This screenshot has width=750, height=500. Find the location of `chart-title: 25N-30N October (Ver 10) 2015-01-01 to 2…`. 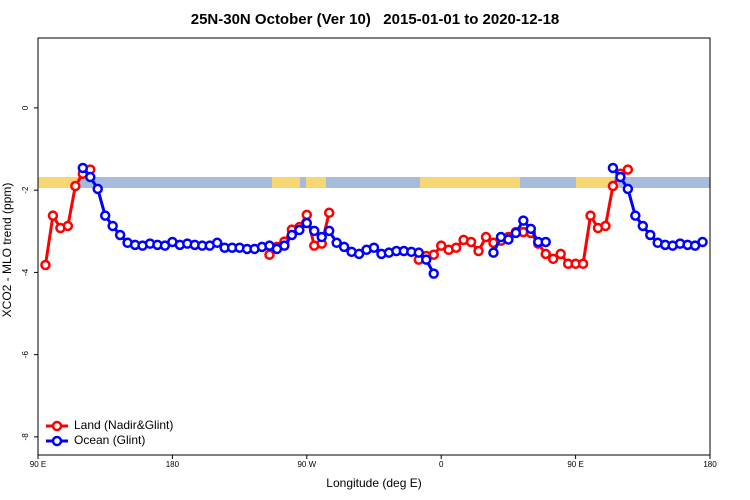

chart-title: 25N-30N October (Ver 10) 2015-01-01 to 2… is located at coordinates (375, 19).